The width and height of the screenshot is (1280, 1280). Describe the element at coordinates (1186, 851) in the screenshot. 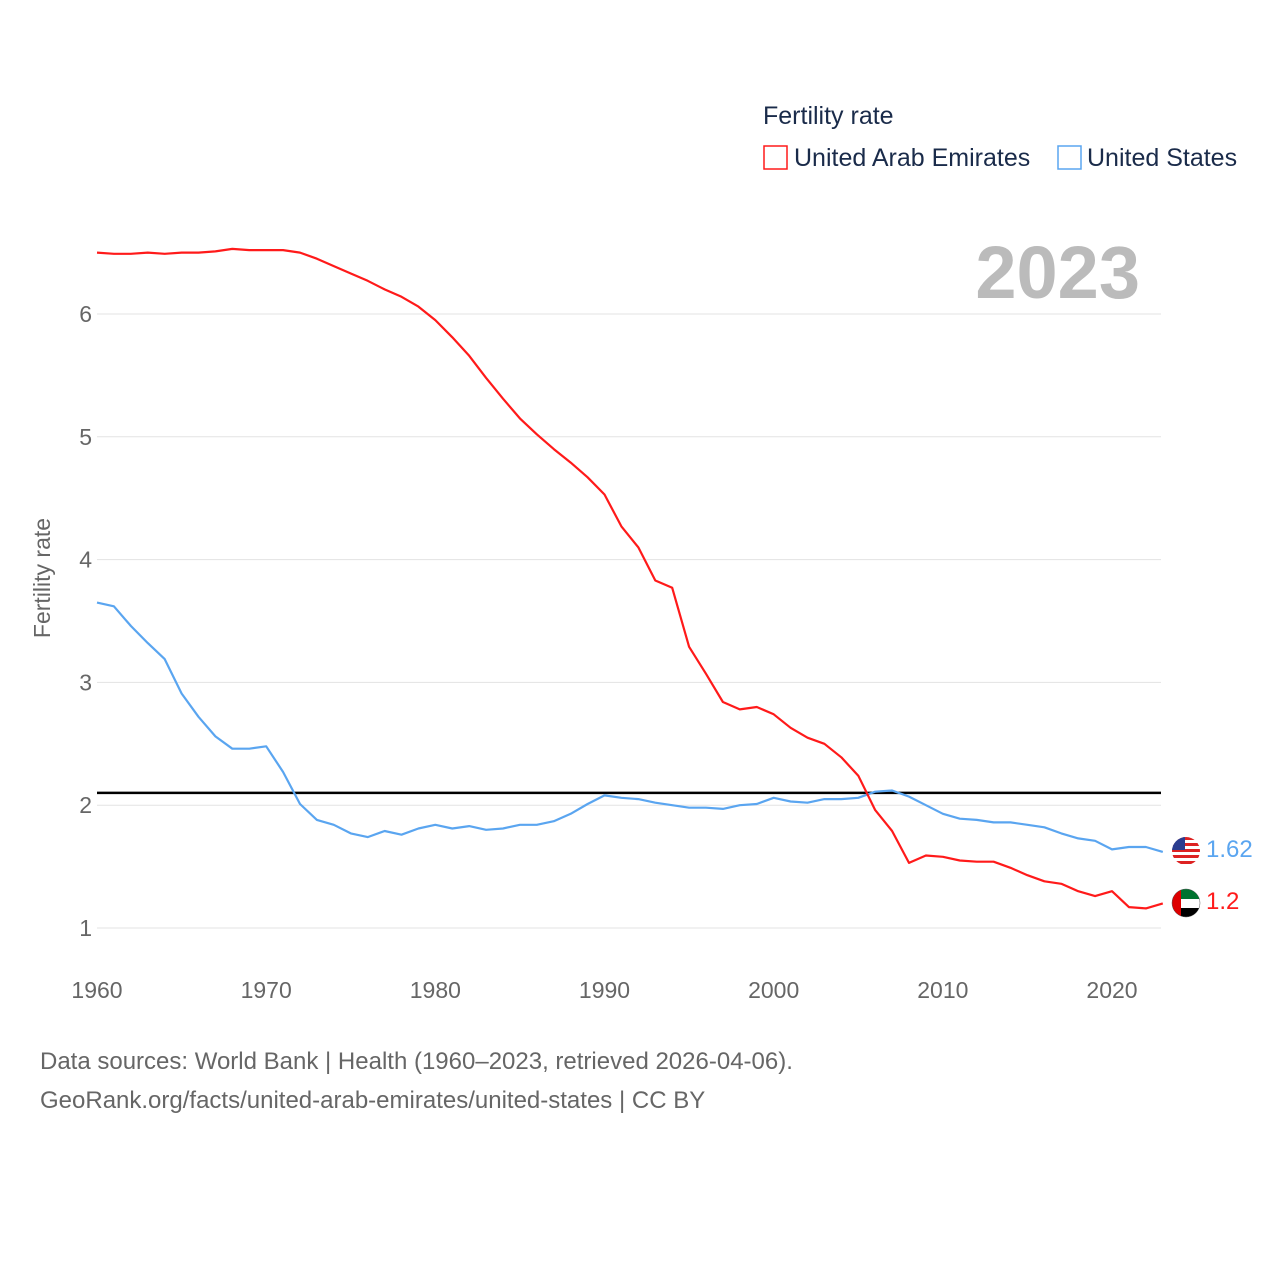

I see `us-flag-icon` at that location.